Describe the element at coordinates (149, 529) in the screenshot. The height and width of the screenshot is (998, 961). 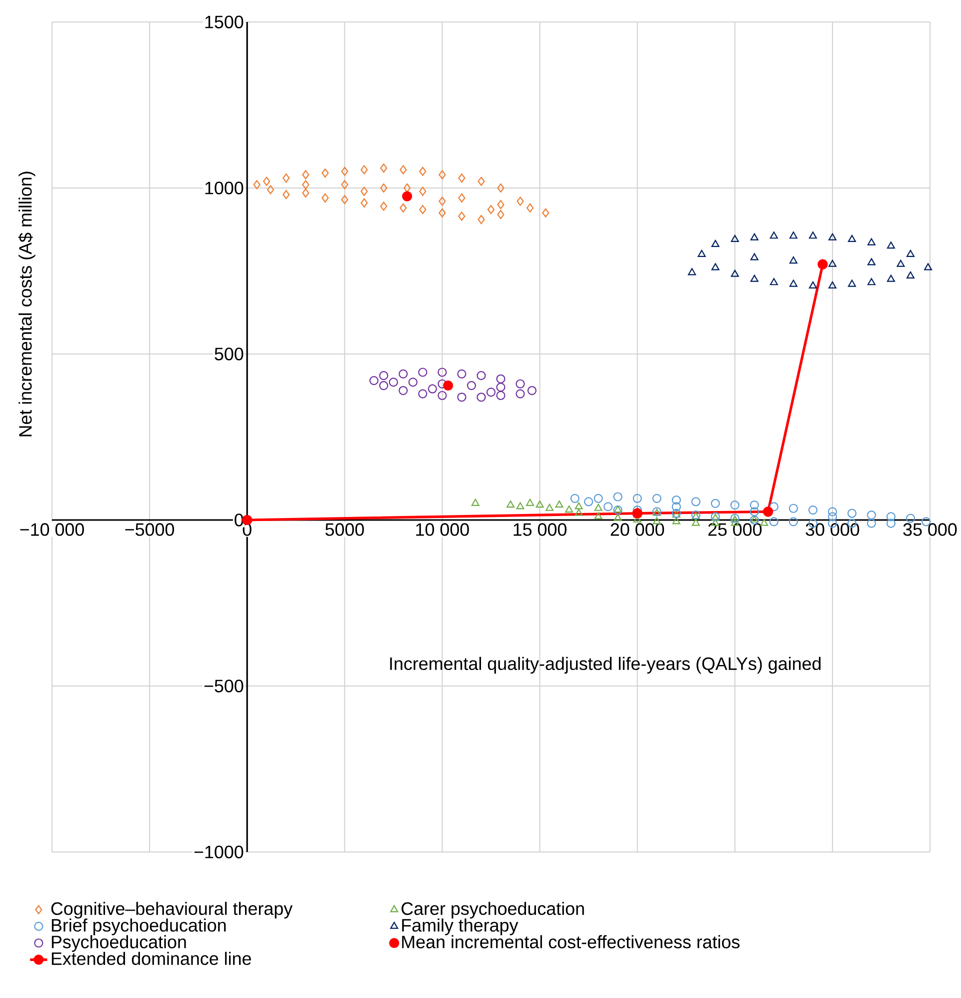
I see `x-tick-label: −5000` at that location.